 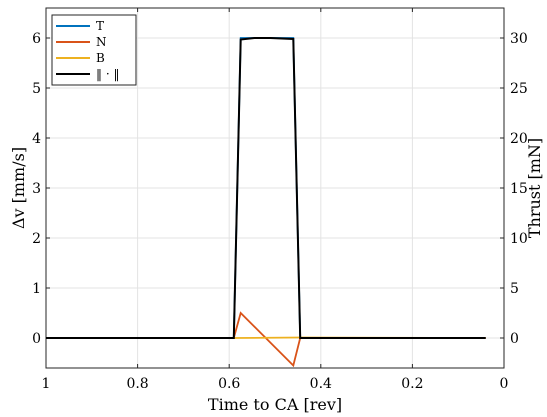 What do you see at coordinates (100, 26) in the screenshot?
I see `legend-label: T` at bounding box center [100, 26].